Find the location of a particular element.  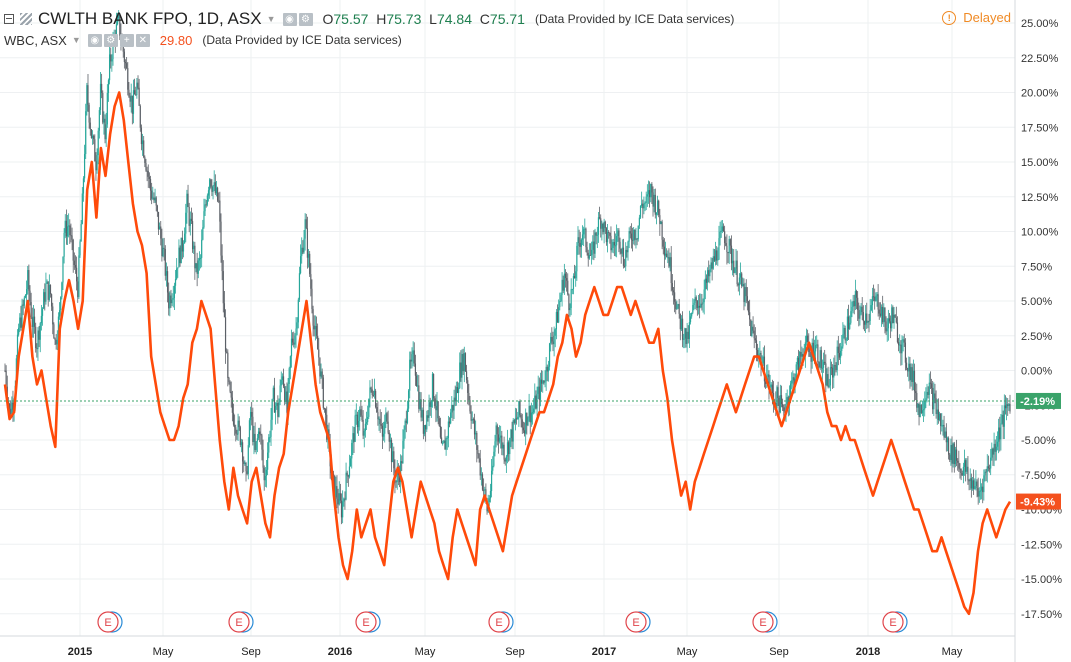

delayed-badge: ! Delayed is located at coordinates (976, 17).